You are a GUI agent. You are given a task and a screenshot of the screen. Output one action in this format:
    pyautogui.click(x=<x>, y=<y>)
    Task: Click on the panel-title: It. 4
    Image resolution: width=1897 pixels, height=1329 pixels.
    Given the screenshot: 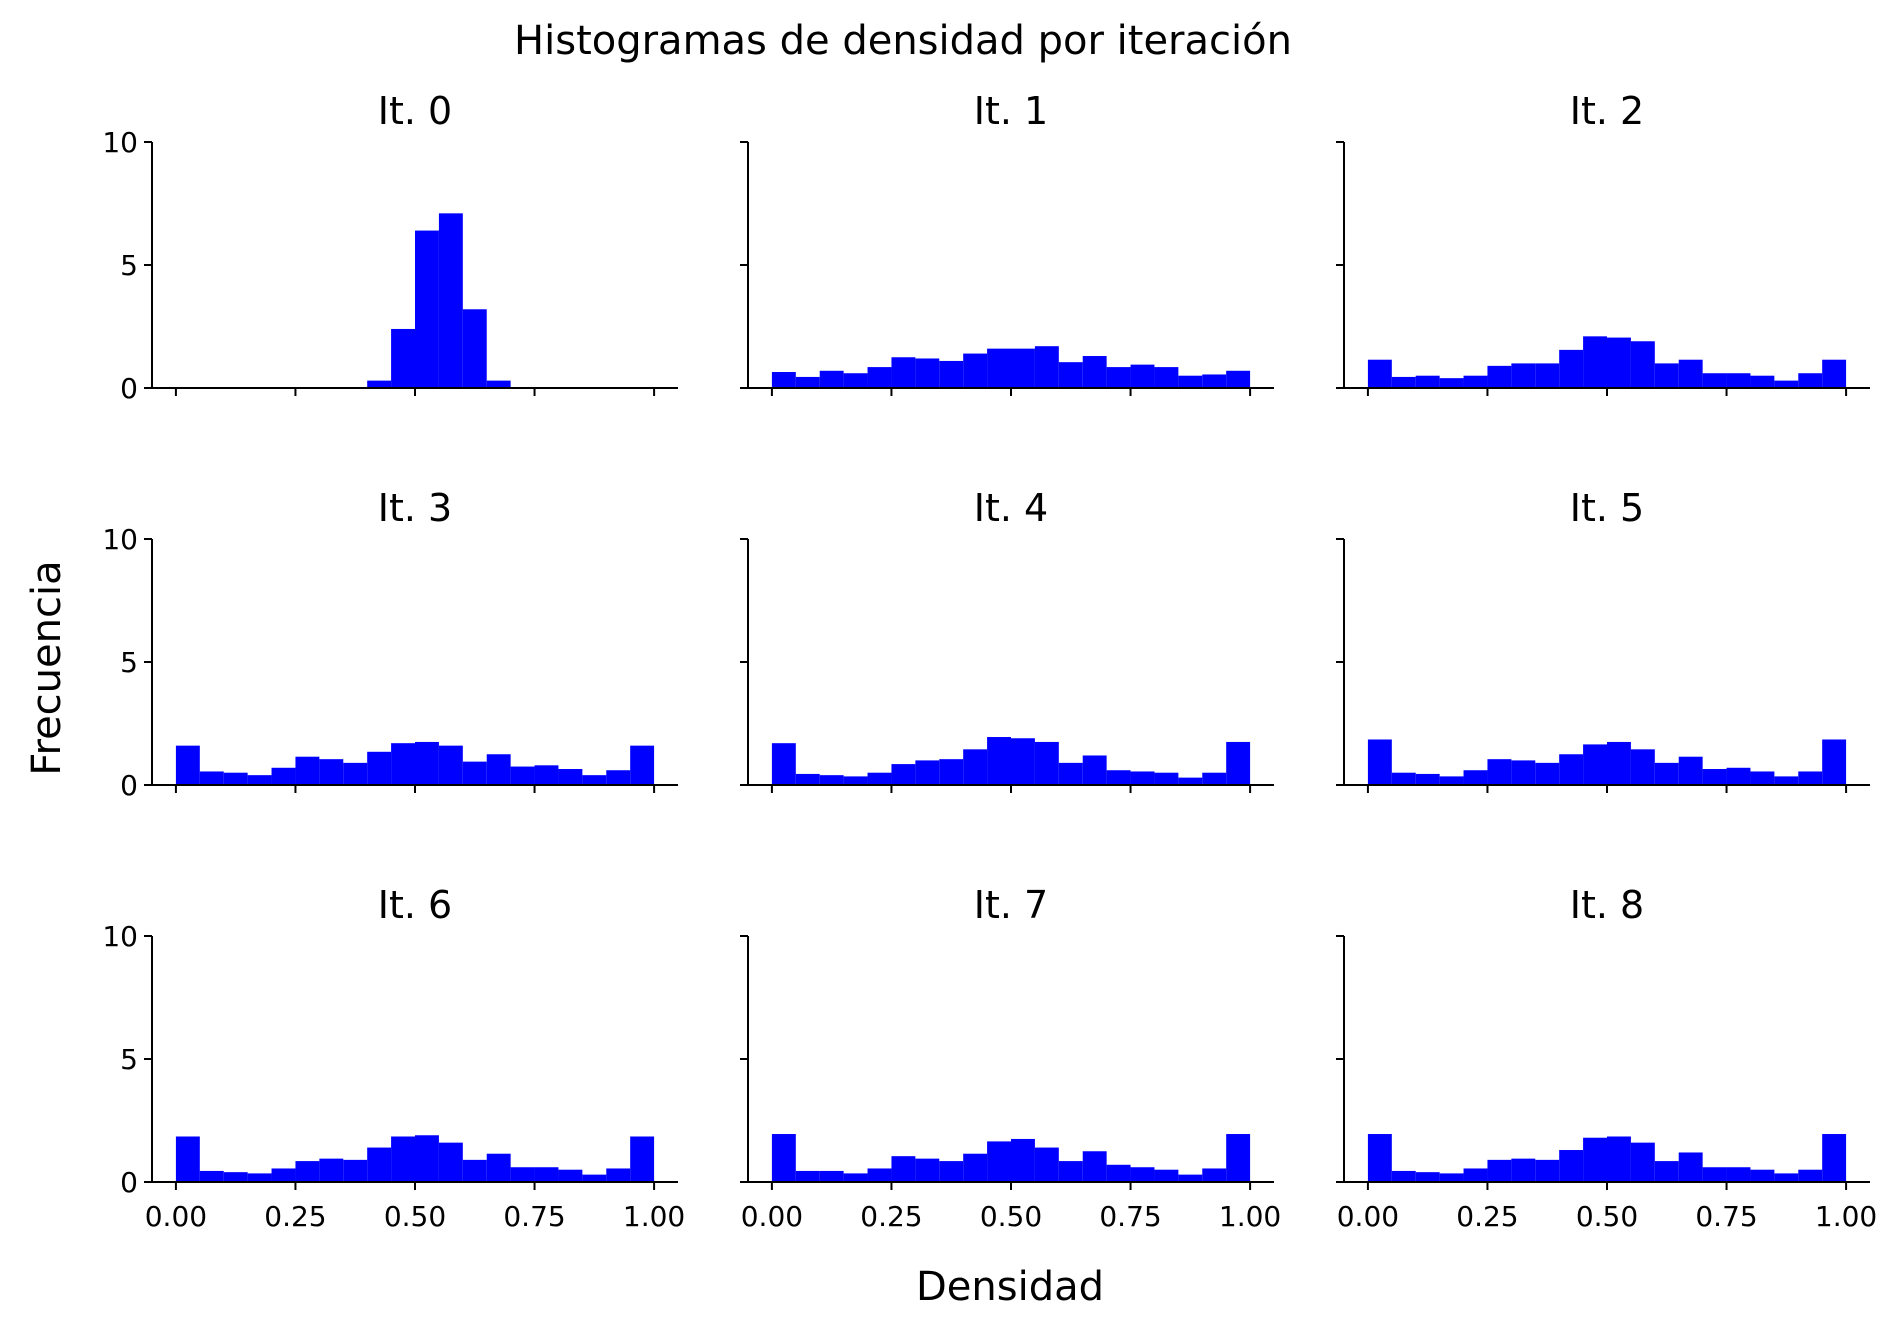 What is the action you would take?
    pyautogui.click(x=1011, y=508)
    